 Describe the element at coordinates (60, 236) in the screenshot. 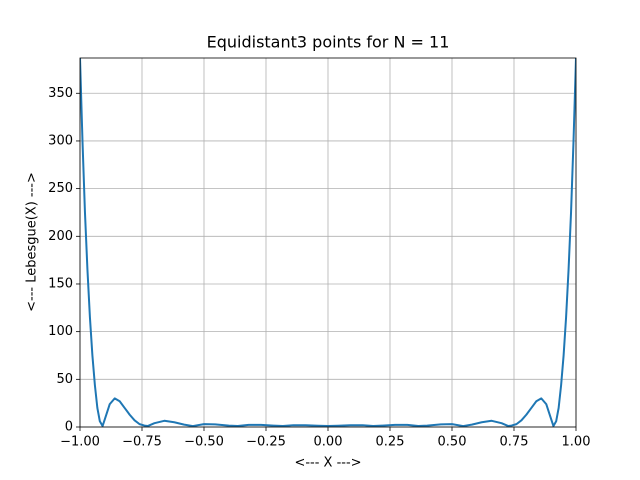

I see `y-tick-label: 200` at that location.